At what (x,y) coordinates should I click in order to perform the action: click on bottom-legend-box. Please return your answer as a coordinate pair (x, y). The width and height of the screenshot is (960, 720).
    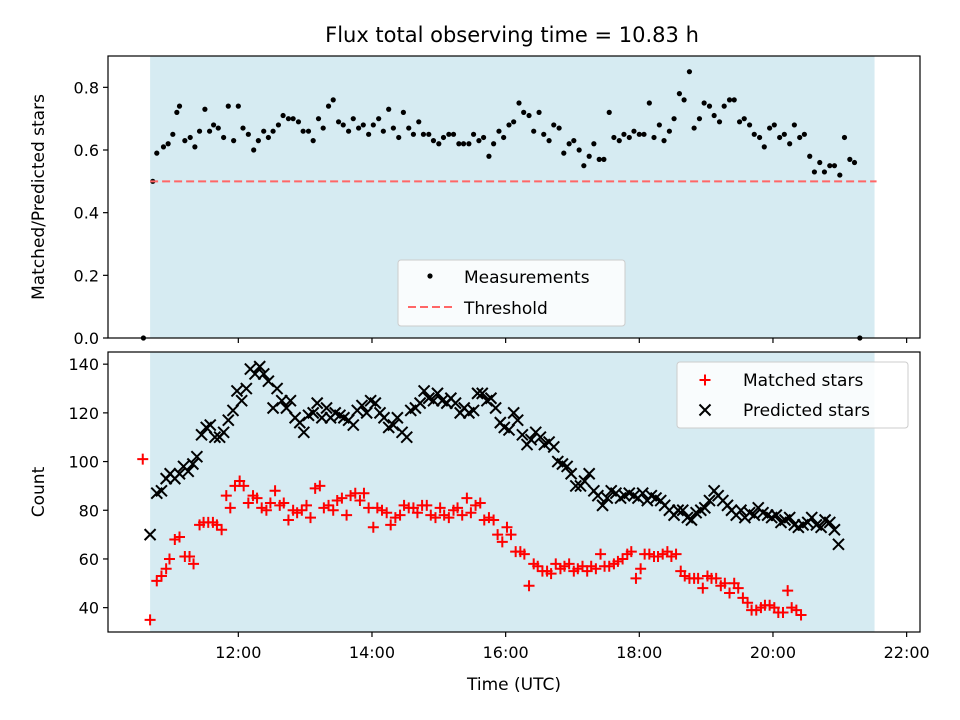
    Looking at the image, I should click on (792, 395).